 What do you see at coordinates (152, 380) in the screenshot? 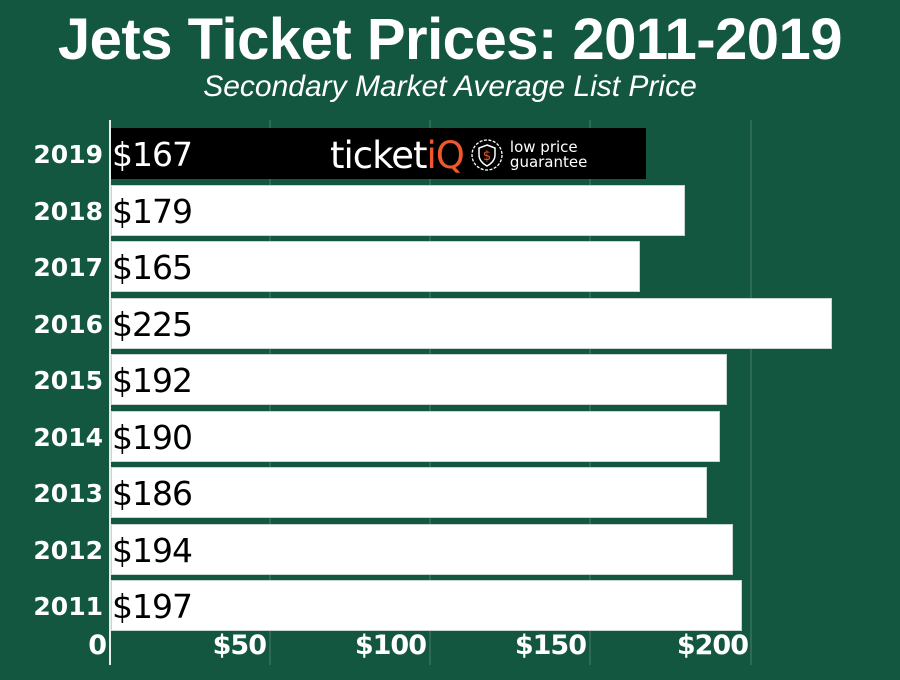
I see `bar-value-label: $192` at bounding box center [152, 380].